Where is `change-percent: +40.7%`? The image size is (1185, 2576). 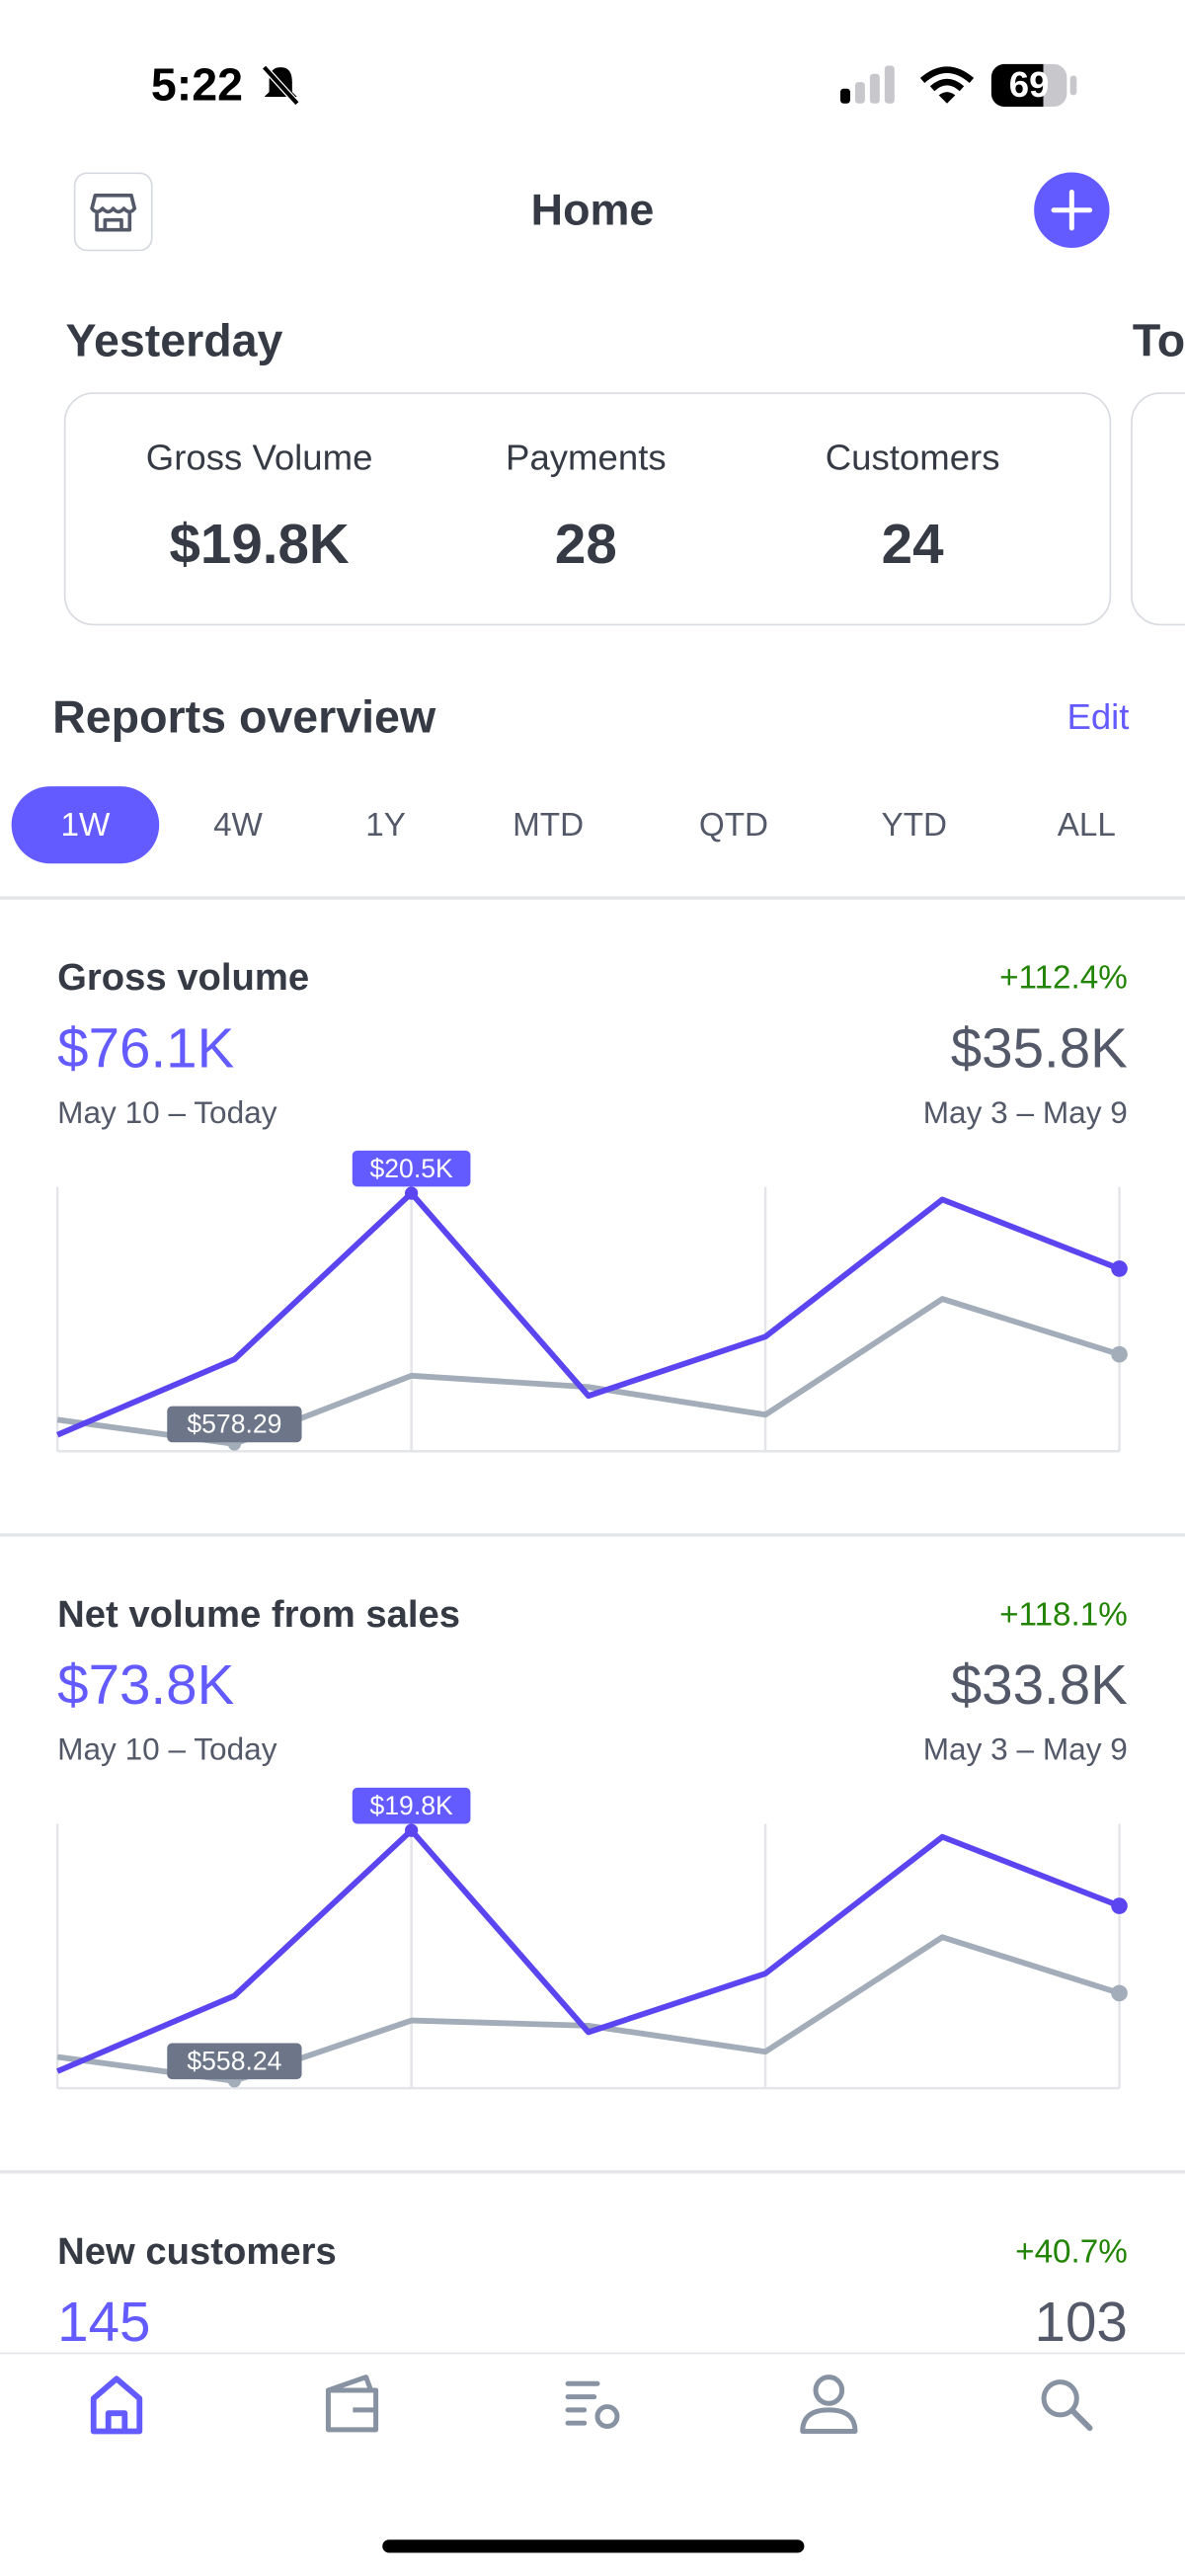 change-percent: +40.7% is located at coordinates (1072, 2252).